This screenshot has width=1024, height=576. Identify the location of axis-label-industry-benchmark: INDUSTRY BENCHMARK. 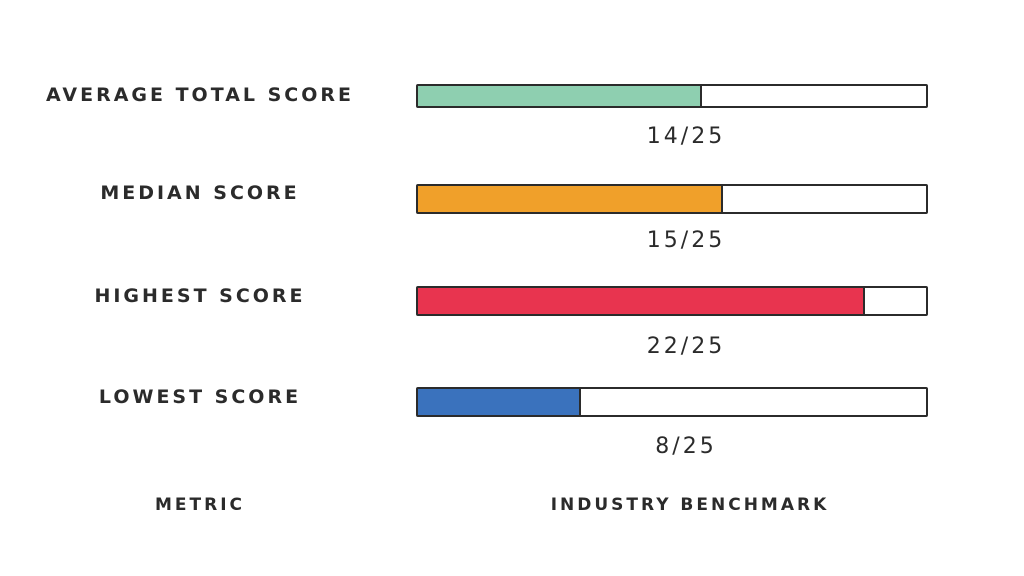
(690, 505).